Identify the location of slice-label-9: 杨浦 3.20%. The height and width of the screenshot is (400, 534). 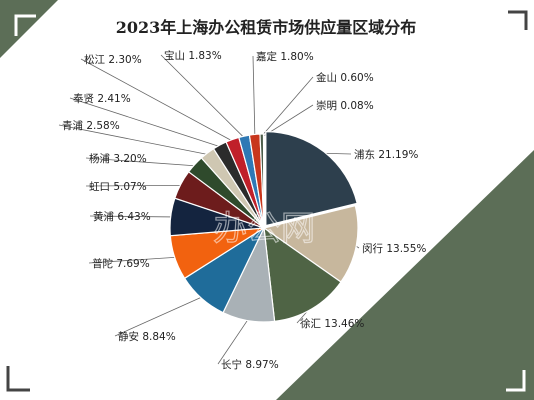
(118, 158).